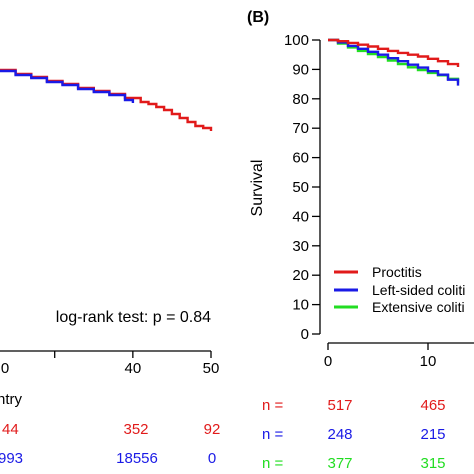  I want to click on left-risk-red-3: 92, so click(212, 429).